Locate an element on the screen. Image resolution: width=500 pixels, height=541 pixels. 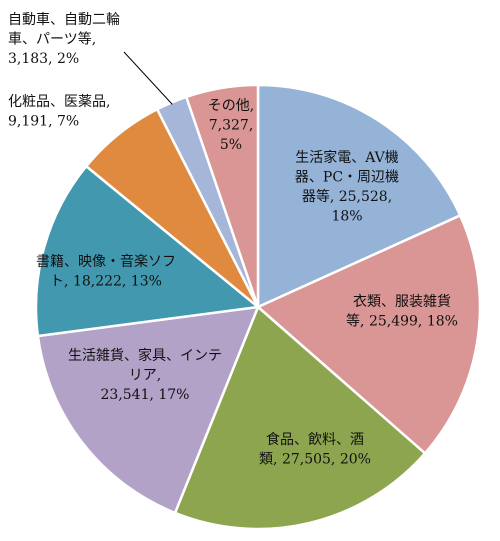
slice-label-0: 生活家電、AV機器、PC・周辺機器等, 25,528, 18% is located at coordinates (347, 187).